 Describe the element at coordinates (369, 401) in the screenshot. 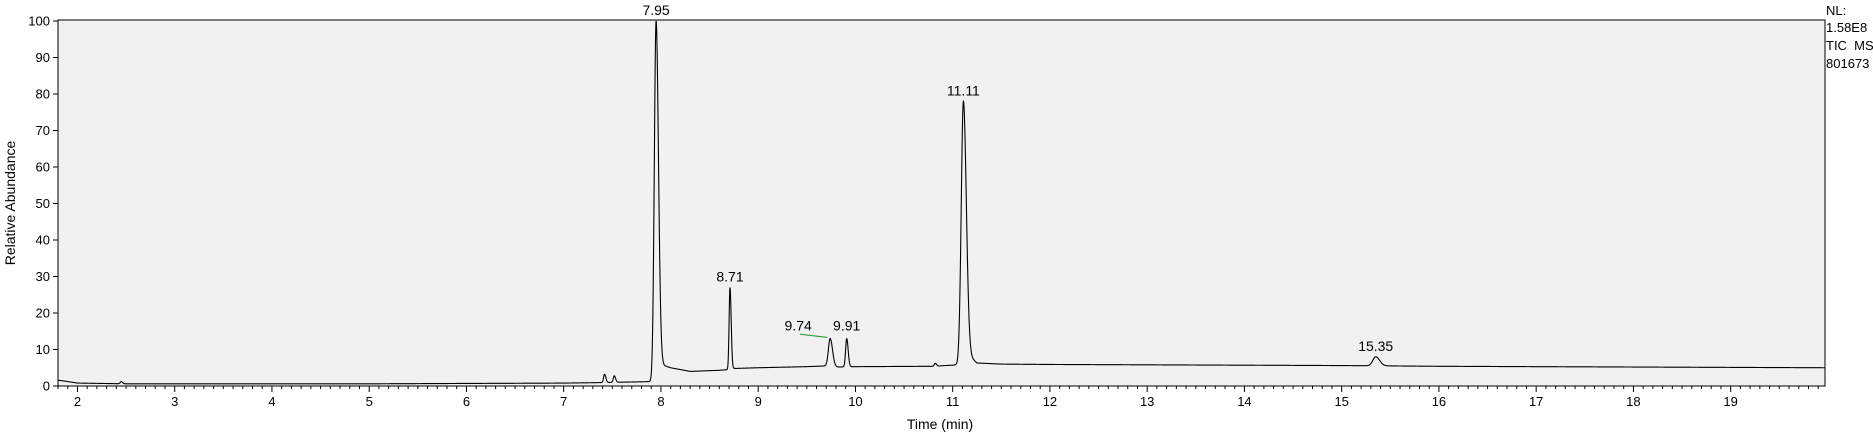

I see `x-tick-label: 5` at that location.